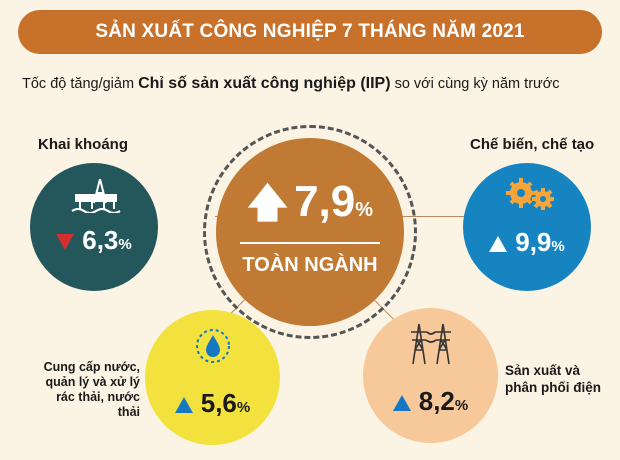 The height and width of the screenshot is (460, 620). I want to click on power-label: Sản xuất và phân phối điện, so click(553, 379).